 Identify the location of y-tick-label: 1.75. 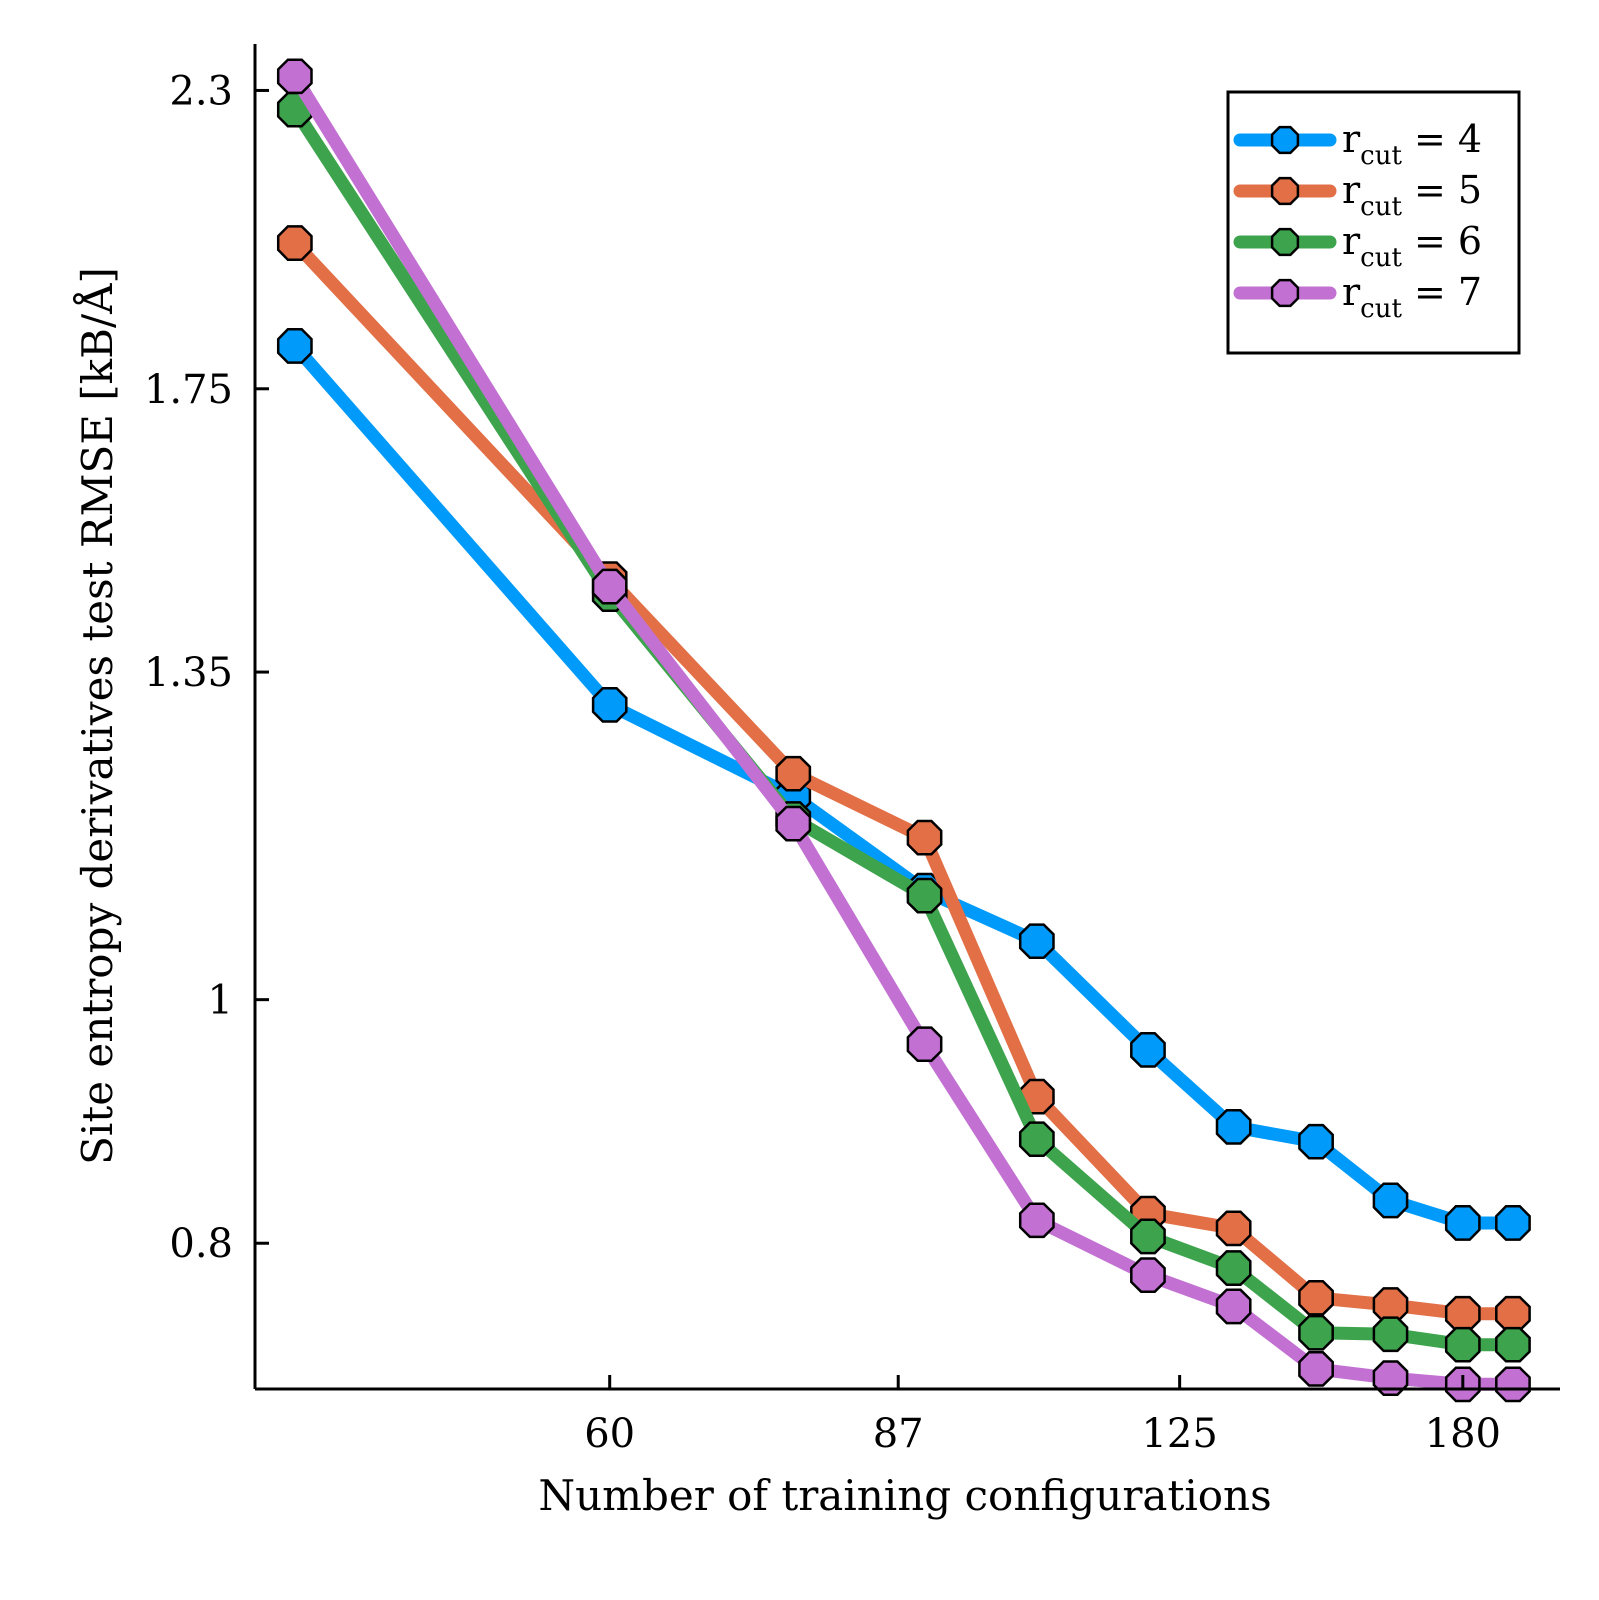
(188, 390).